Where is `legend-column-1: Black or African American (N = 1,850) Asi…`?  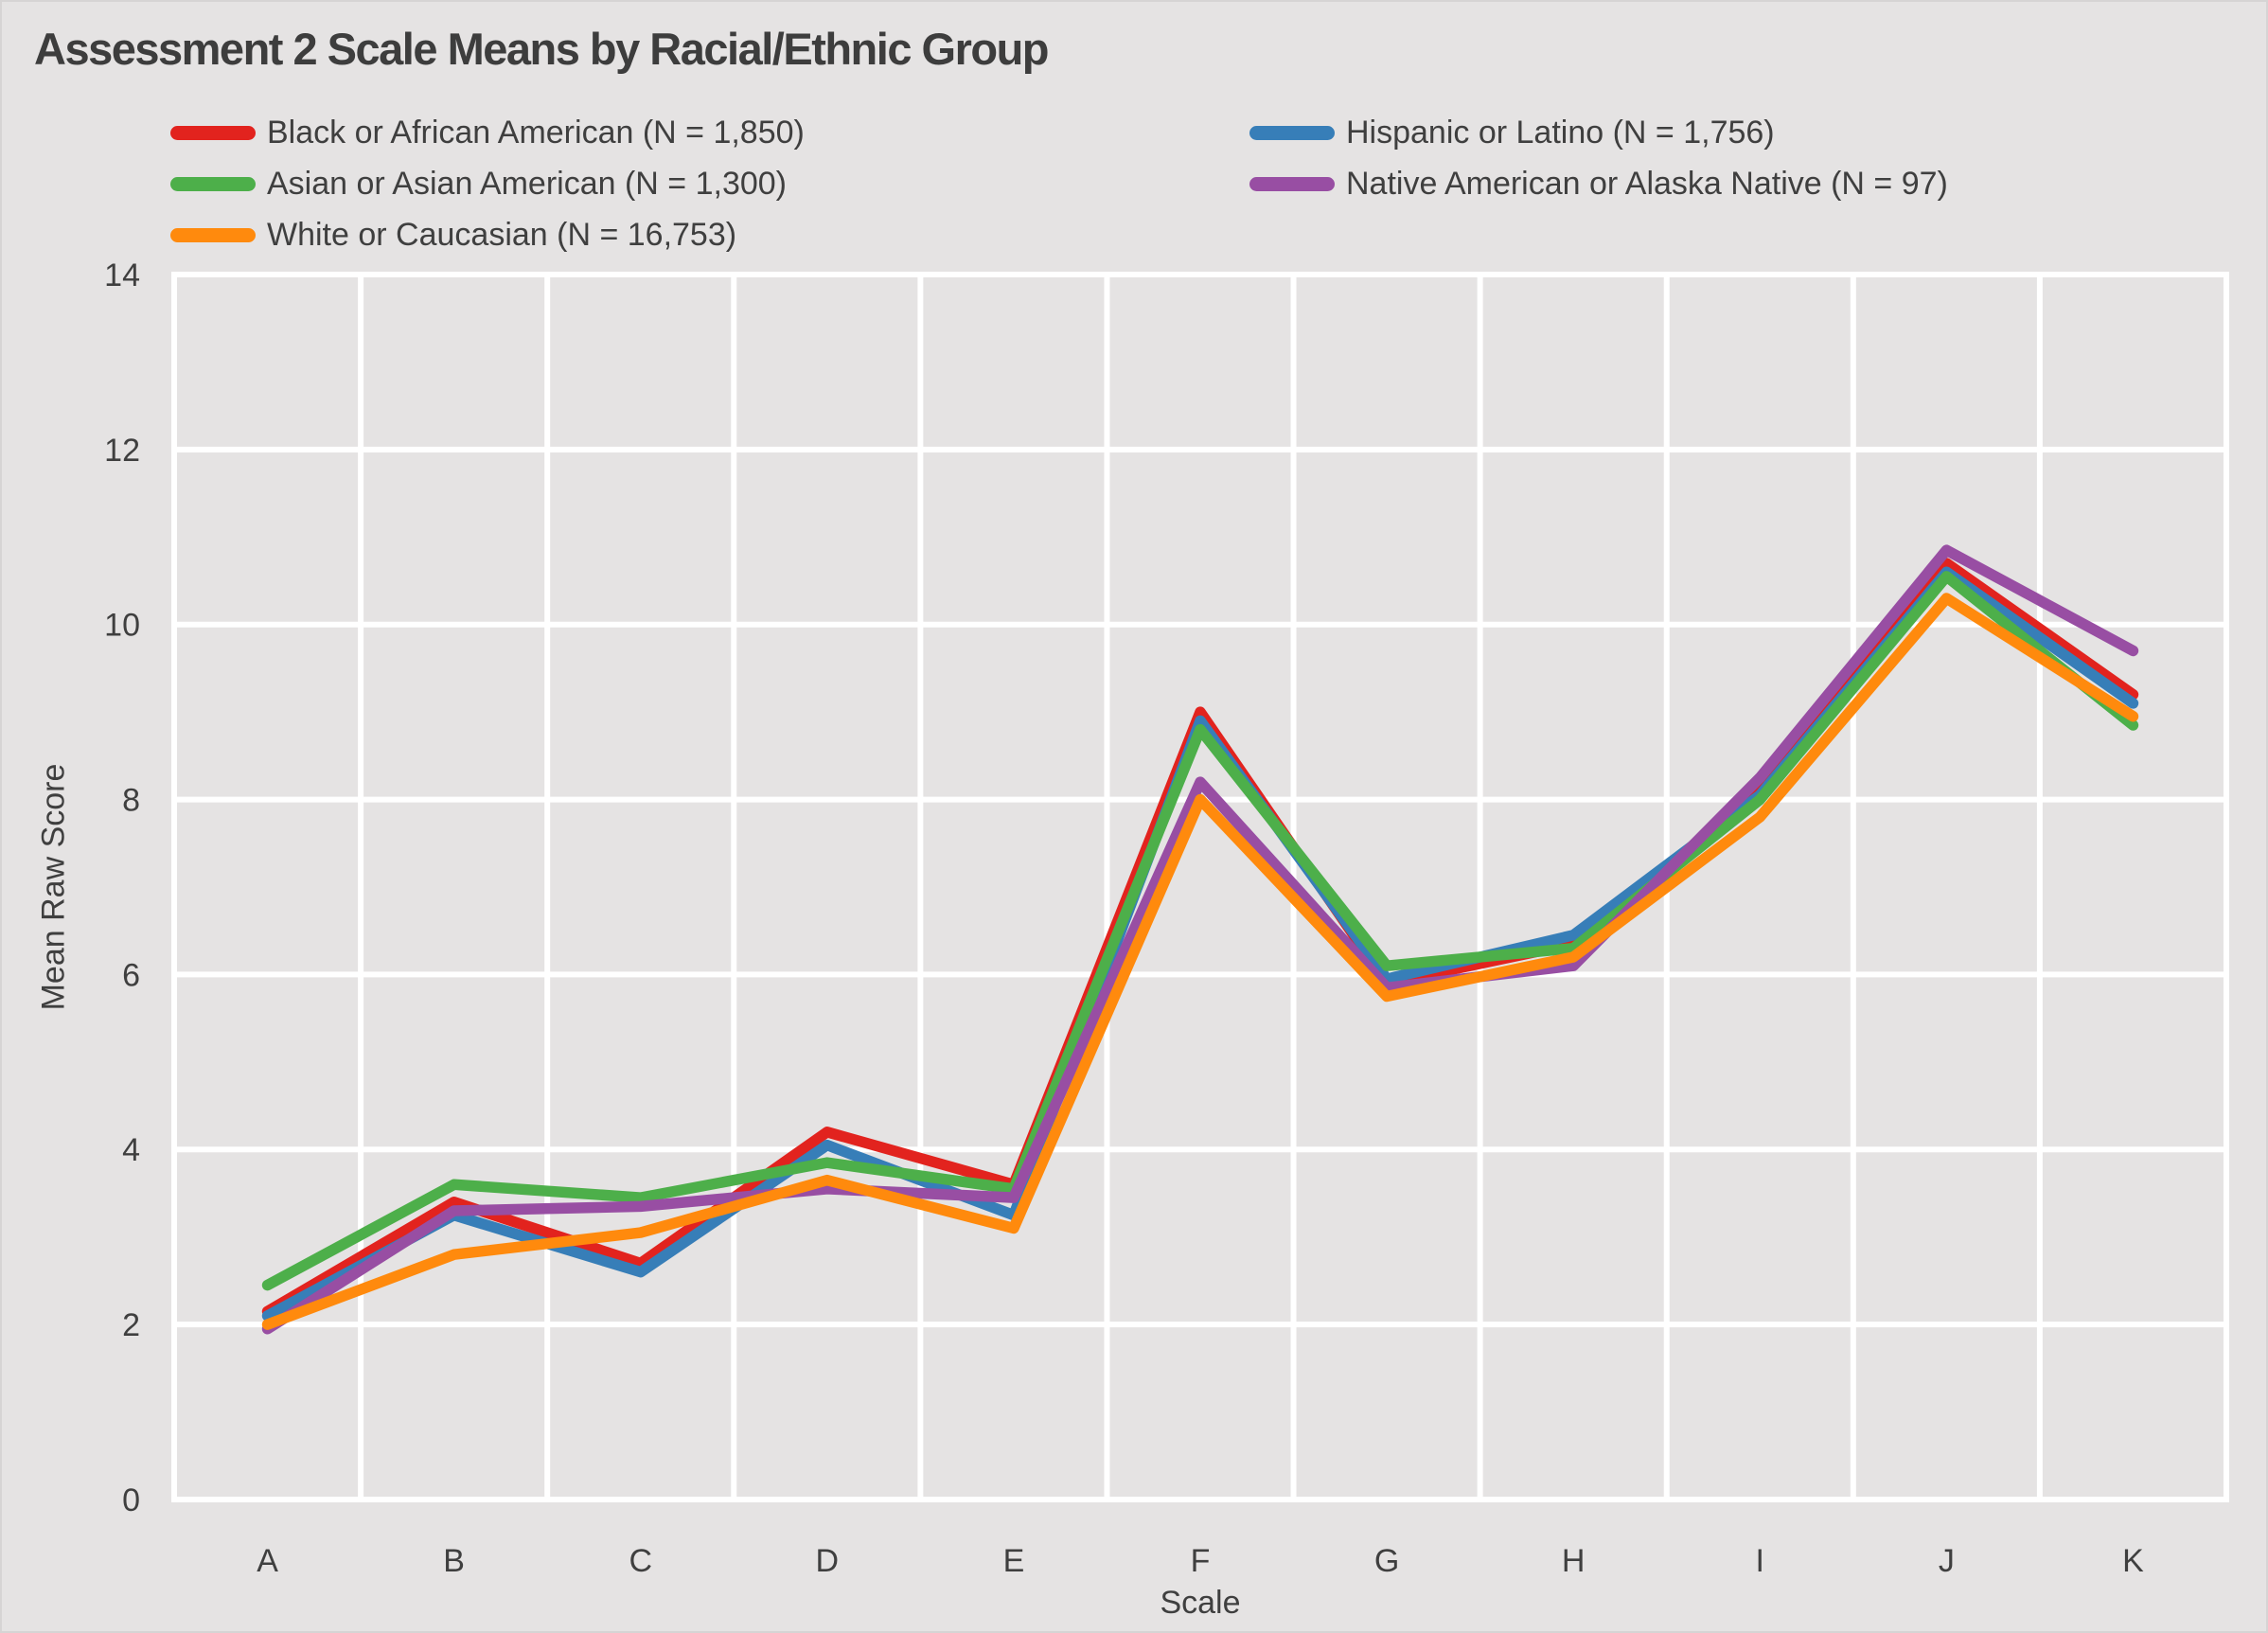 legend-column-1: Black or African American (N = 1,850) Asi… is located at coordinates (488, 183).